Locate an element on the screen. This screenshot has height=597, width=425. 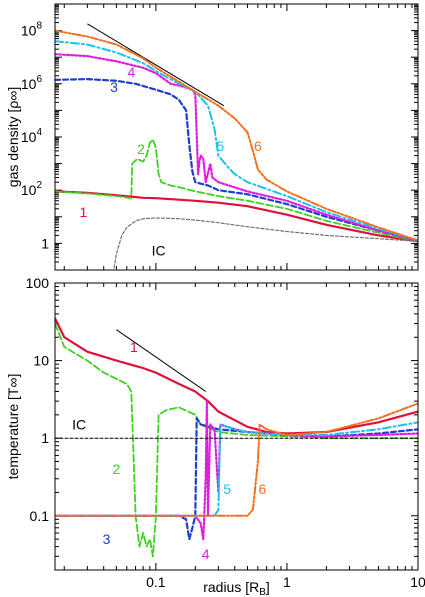
y-tick-label: 10⁶ is located at coordinates (32, 83).